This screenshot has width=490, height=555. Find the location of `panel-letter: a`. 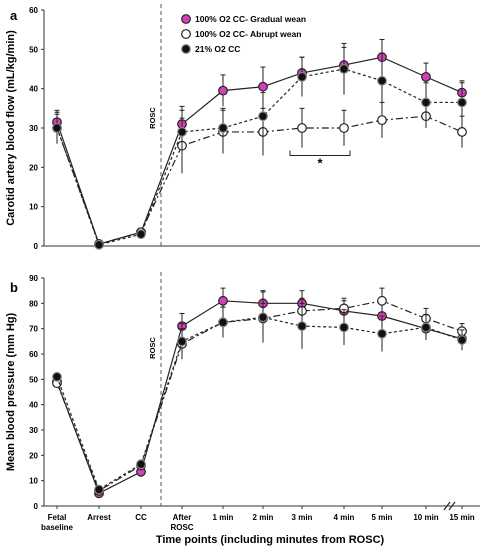

panel-letter: a is located at coordinates (14, 15).